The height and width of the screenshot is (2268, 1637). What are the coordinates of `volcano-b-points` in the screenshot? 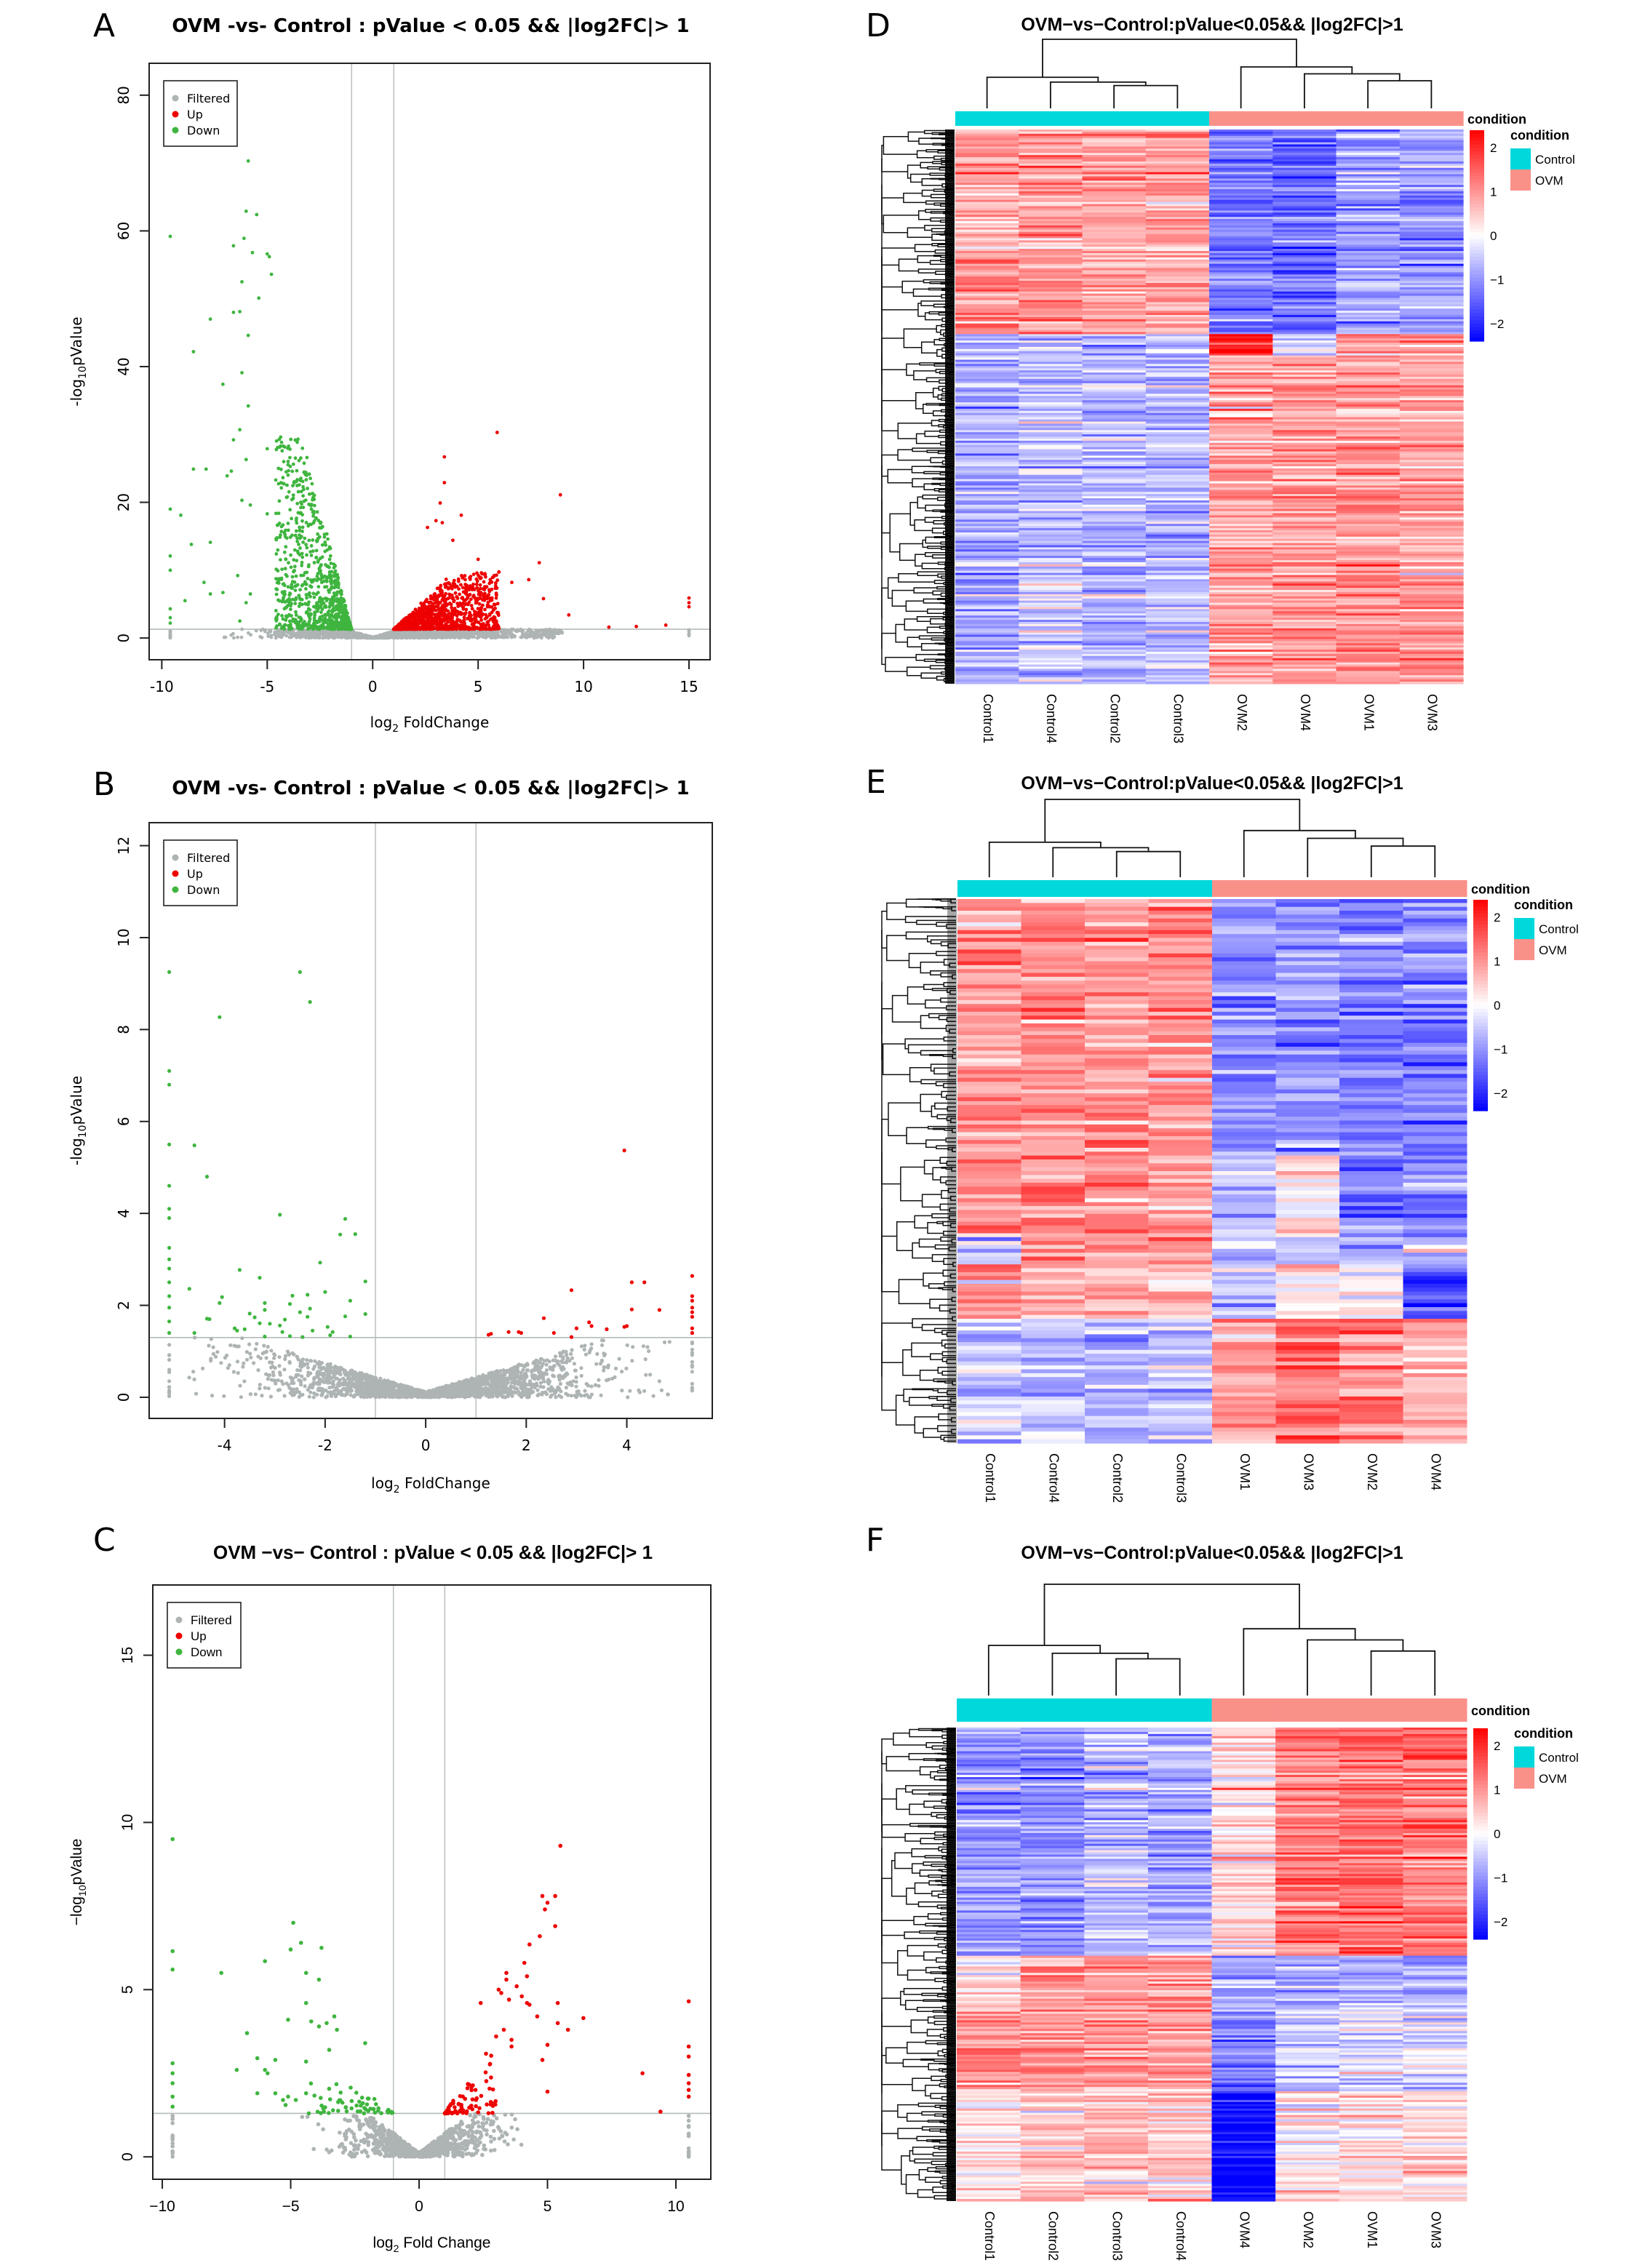 It's located at (431, 1184).